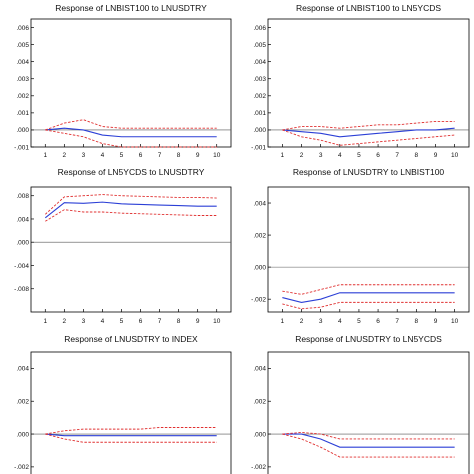  I want to click on chart-title: Response of LNUSDTRY to INDEX, so click(131, 339).